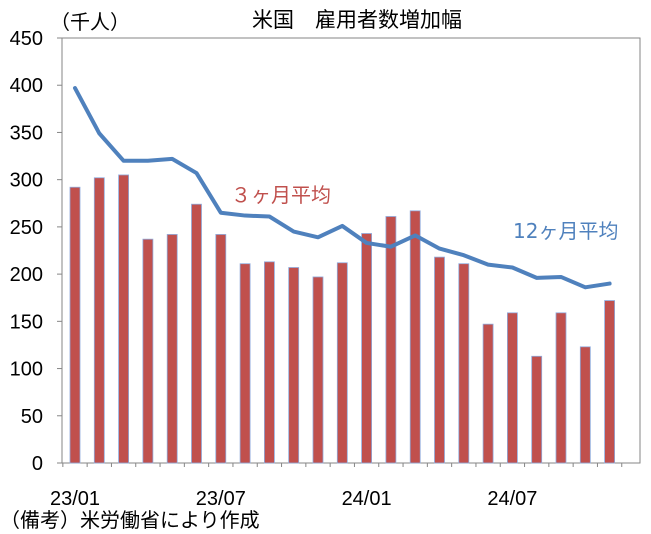 The width and height of the screenshot is (651, 534). What do you see at coordinates (26, 370) in the screenshot?
I see `y-tick-label: 100` at bounding box center [26, 370].